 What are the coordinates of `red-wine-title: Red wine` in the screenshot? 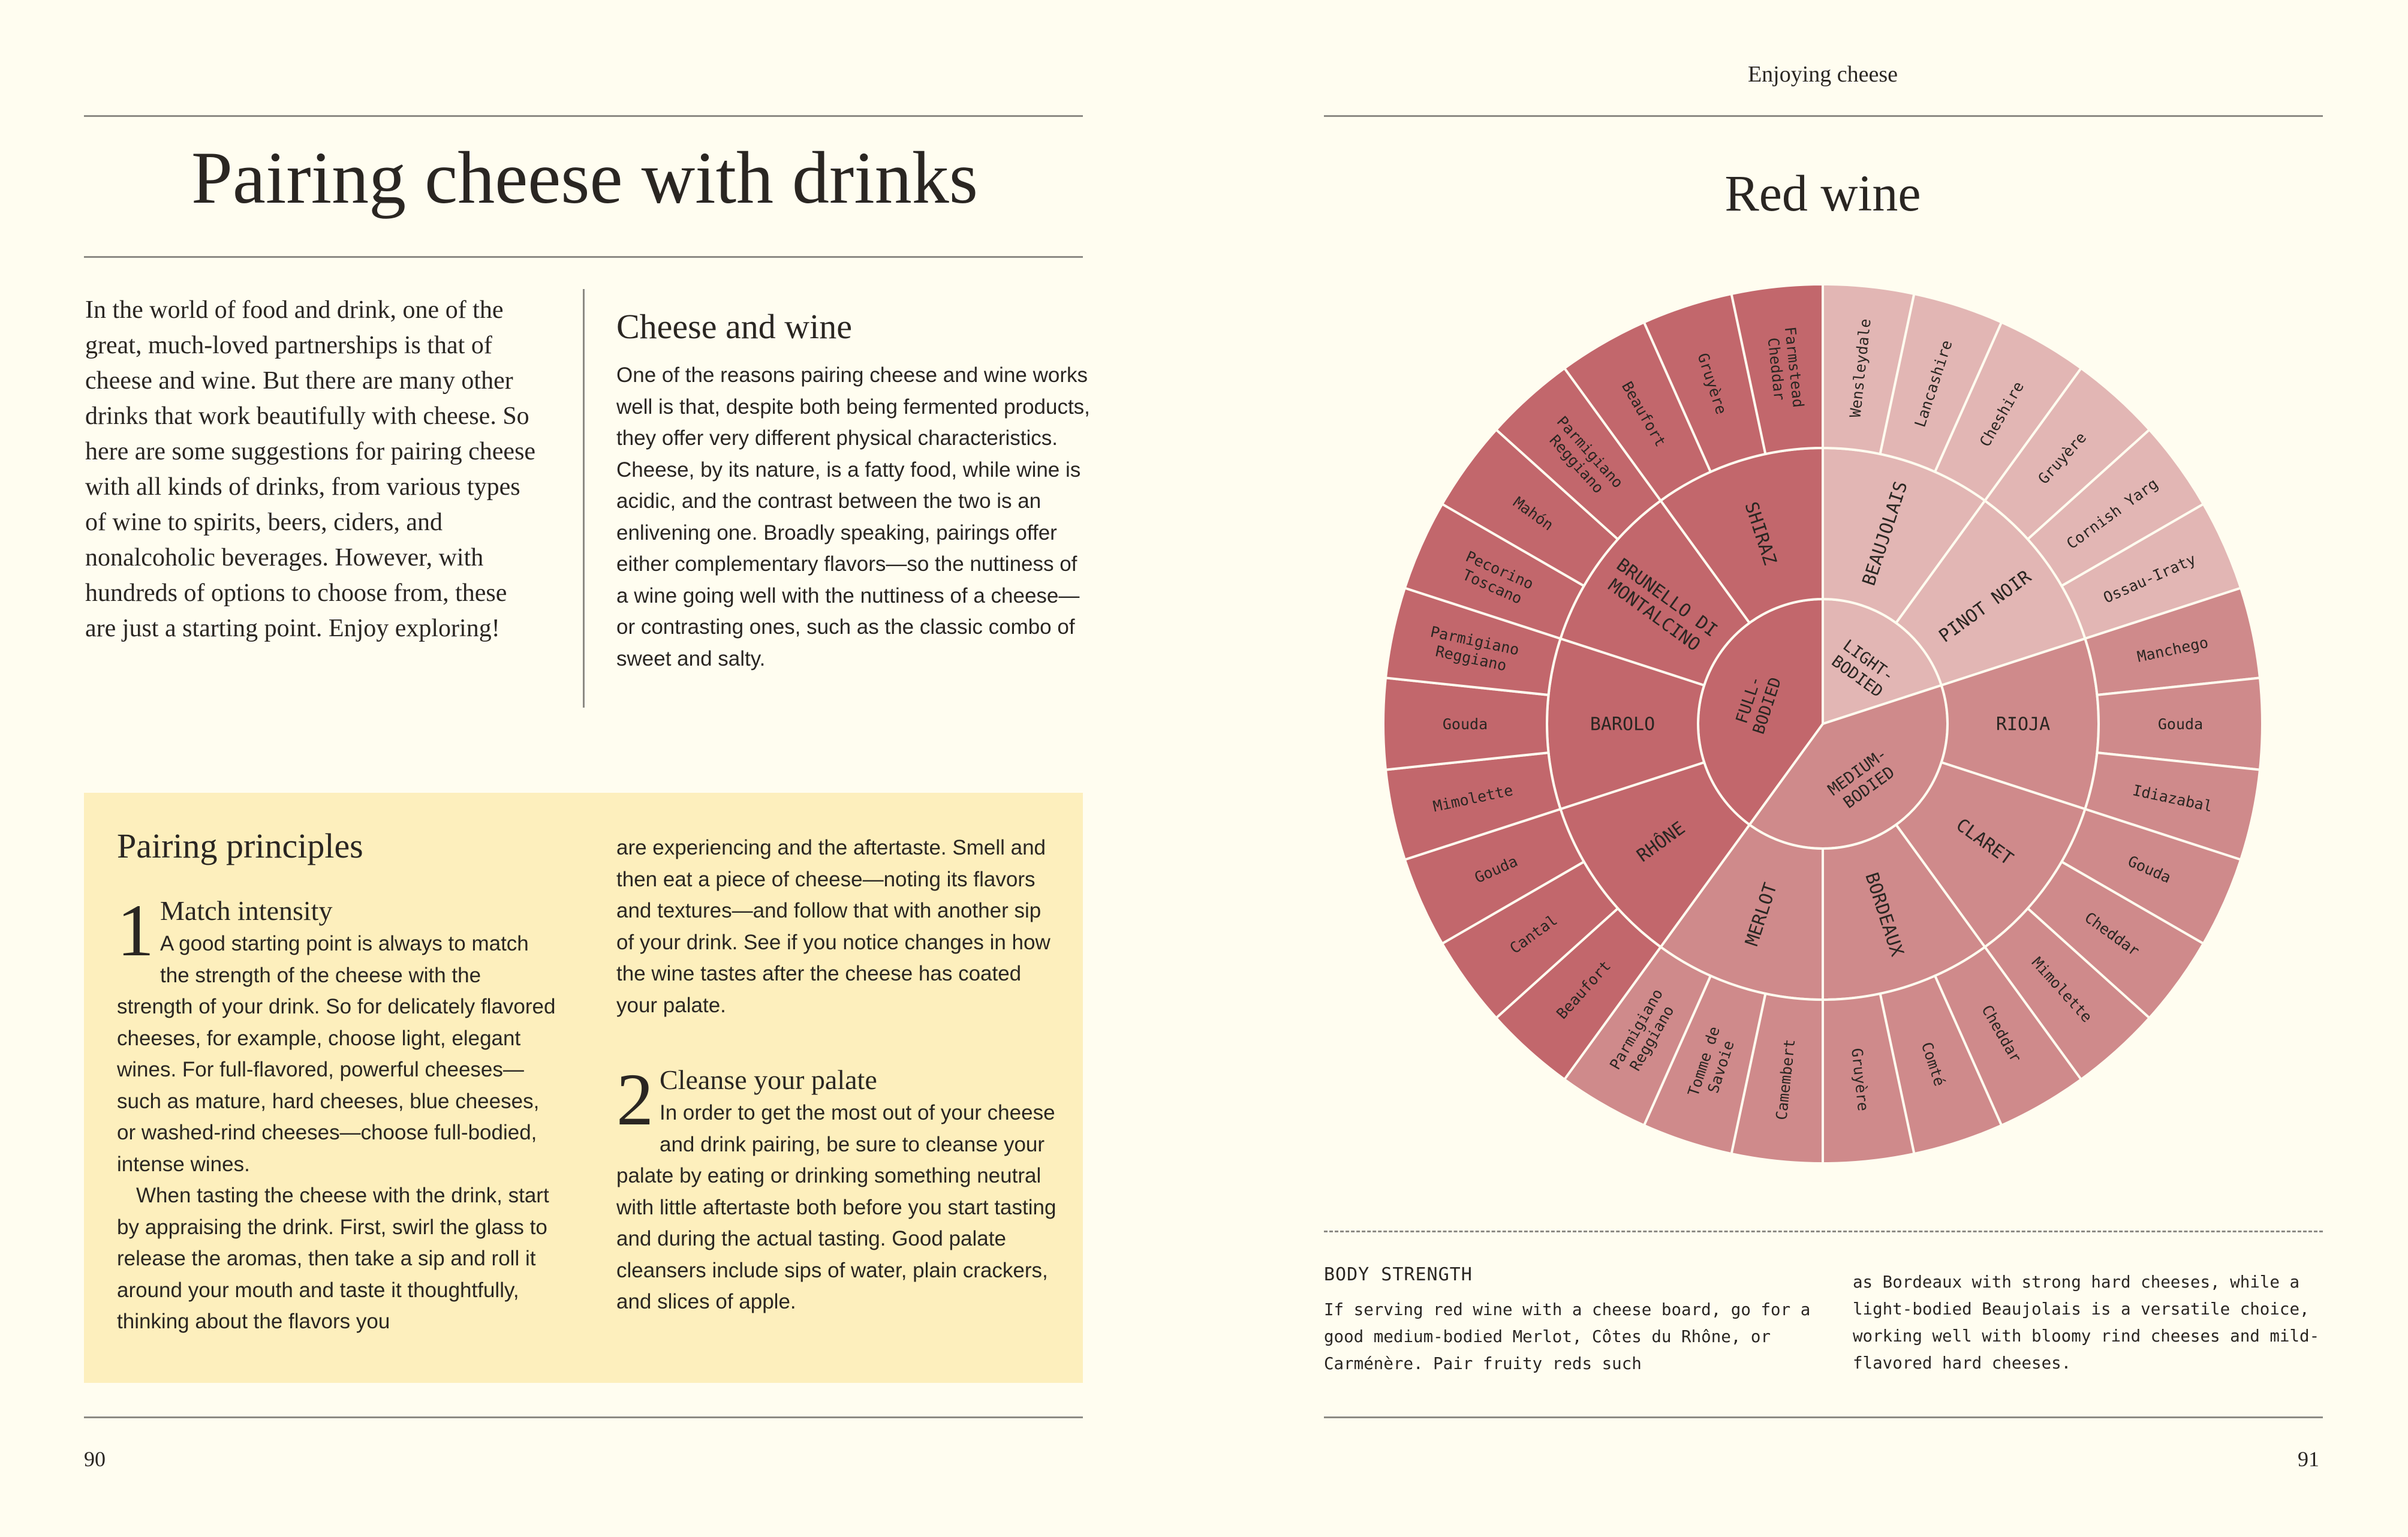 It's located at (1822, 193).